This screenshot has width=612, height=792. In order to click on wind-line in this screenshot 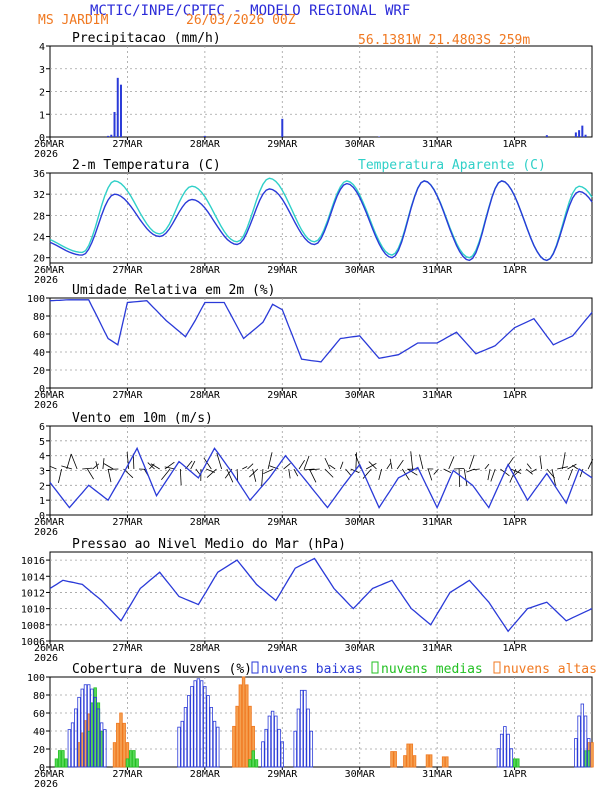, I will do `click(321, 478)`.